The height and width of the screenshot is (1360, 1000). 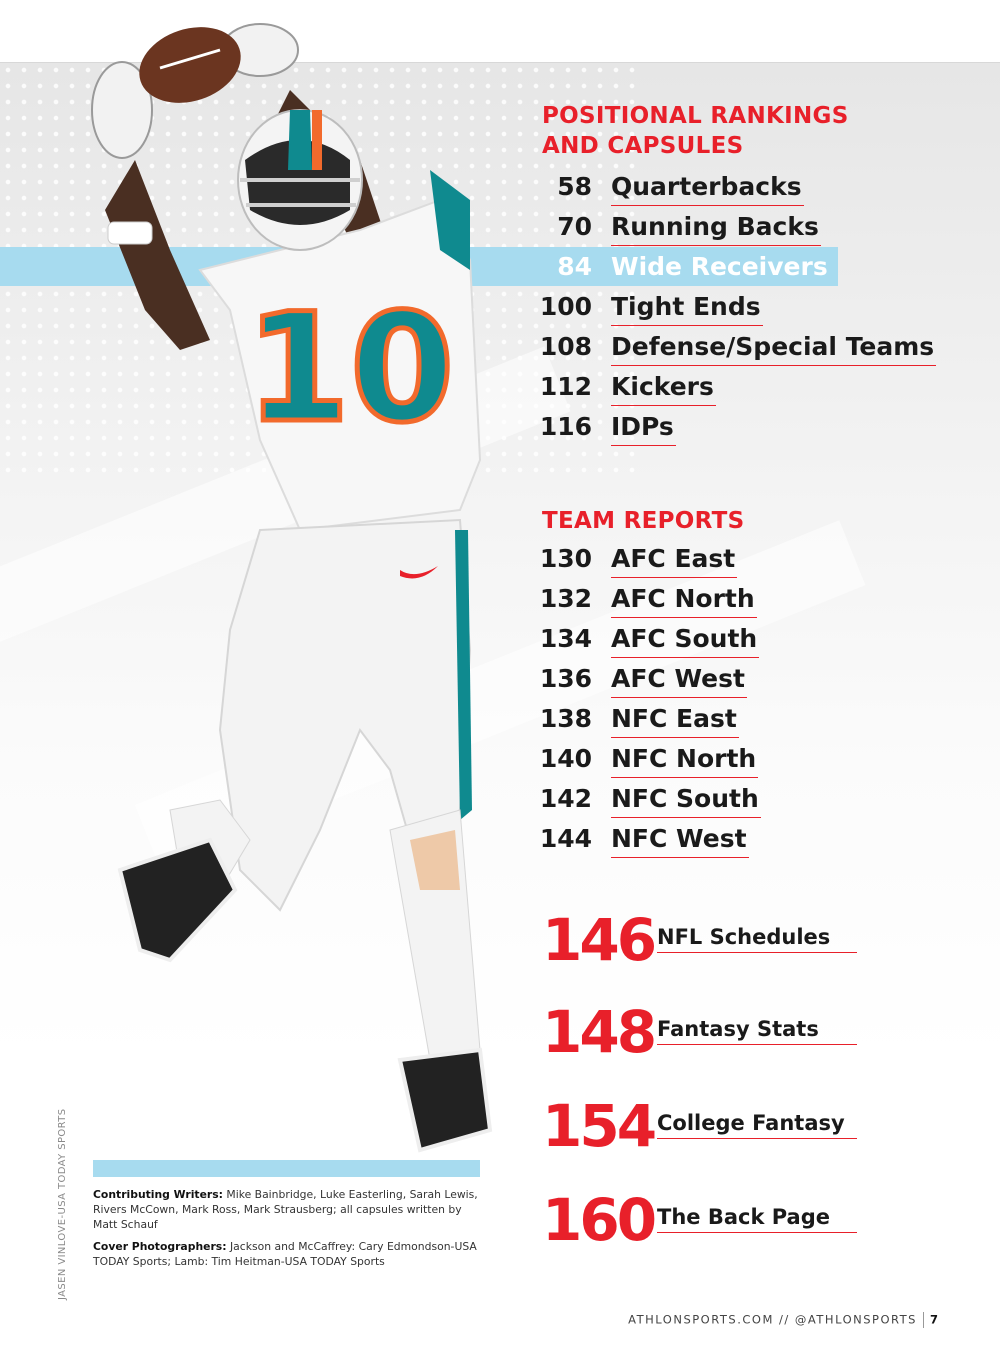 I want to click on toc-feature-nfl-schedules: 146 NFL Schedules, so click(x=702, y=943).